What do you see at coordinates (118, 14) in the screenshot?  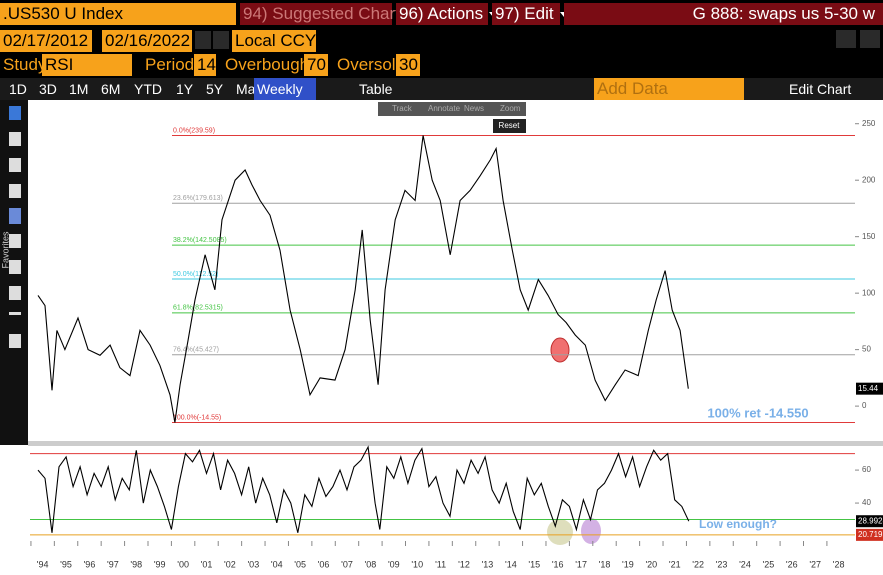 I see `security-field: .US530 U Index` at bounding box center [118, 14].